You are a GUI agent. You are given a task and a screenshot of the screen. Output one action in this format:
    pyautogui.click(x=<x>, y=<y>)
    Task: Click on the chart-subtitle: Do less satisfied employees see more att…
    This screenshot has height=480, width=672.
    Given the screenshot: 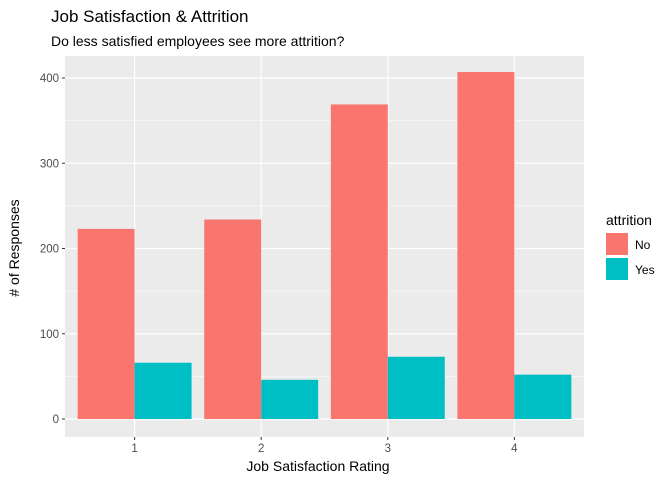 What is the action you would take?
    pyautogui.click(x=198, y=41)
    